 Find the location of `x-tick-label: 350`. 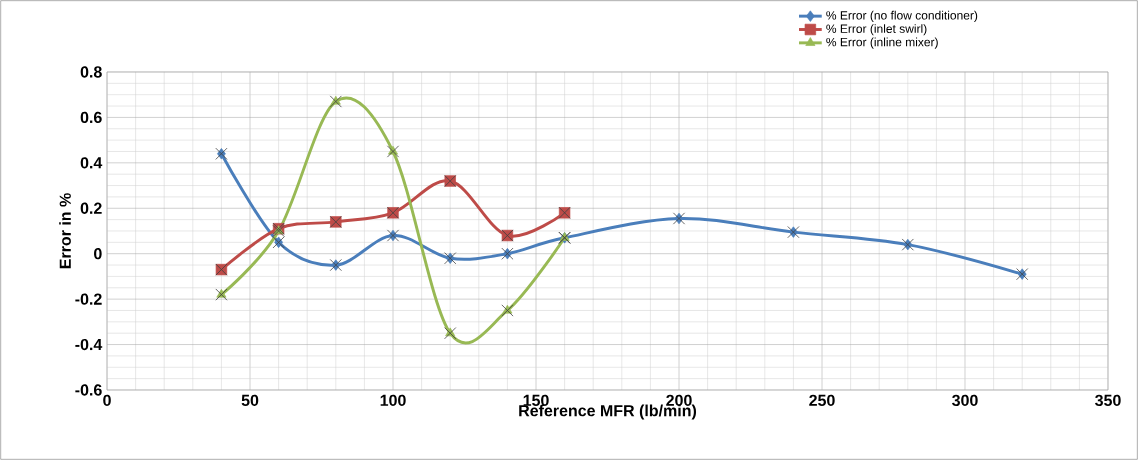

x-tick-label: 350 is located at coordinates (1108, 400).